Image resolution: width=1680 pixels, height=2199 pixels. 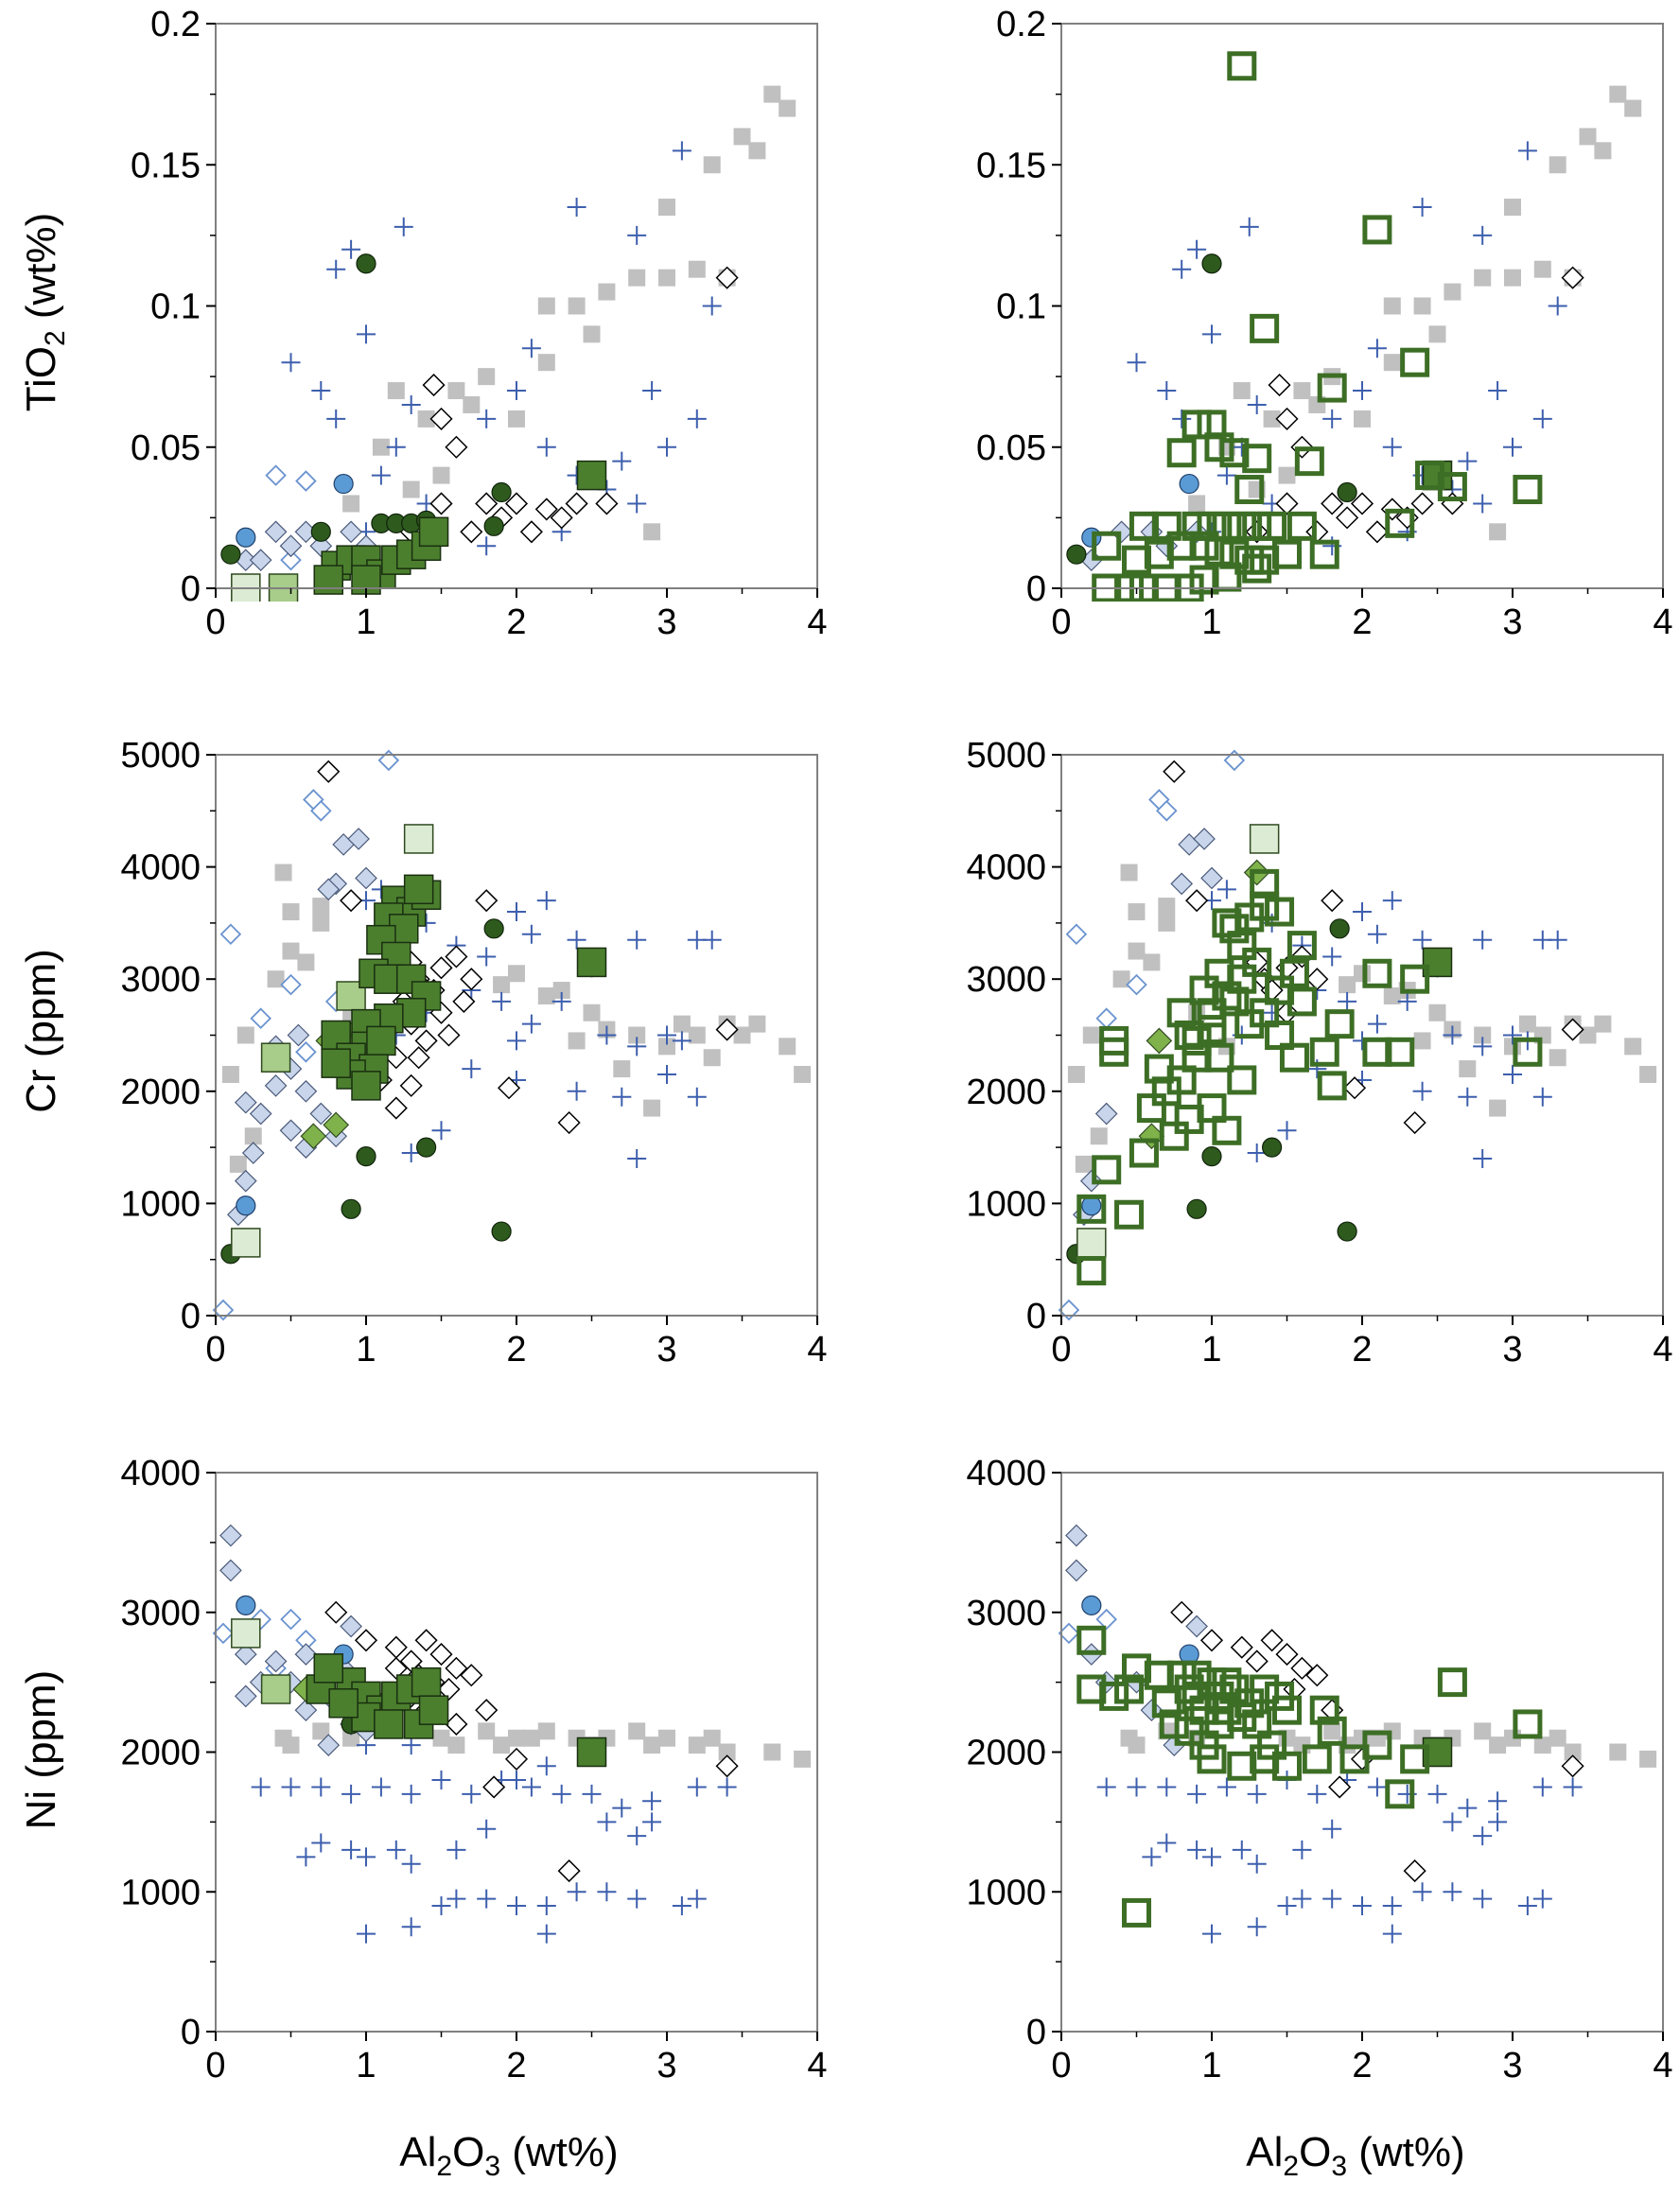 I want to click on ylabel-tio2-sub: 2, so click(x=55, y=338).